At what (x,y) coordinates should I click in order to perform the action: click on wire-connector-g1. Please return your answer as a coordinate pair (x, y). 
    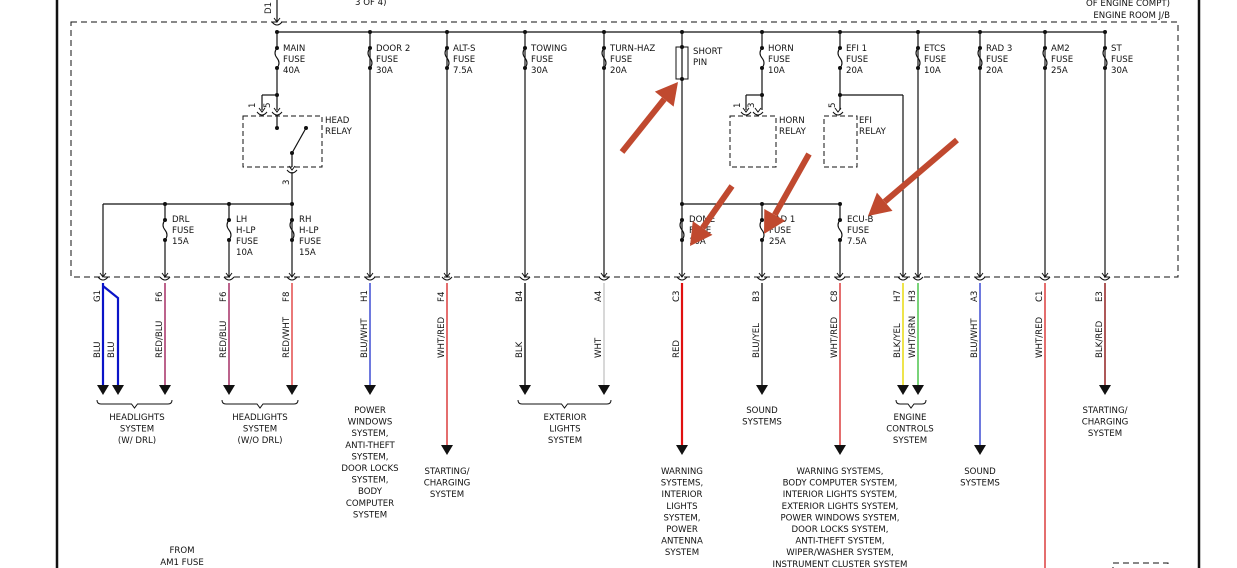
    Looking at the image, I should click on (103, 278).